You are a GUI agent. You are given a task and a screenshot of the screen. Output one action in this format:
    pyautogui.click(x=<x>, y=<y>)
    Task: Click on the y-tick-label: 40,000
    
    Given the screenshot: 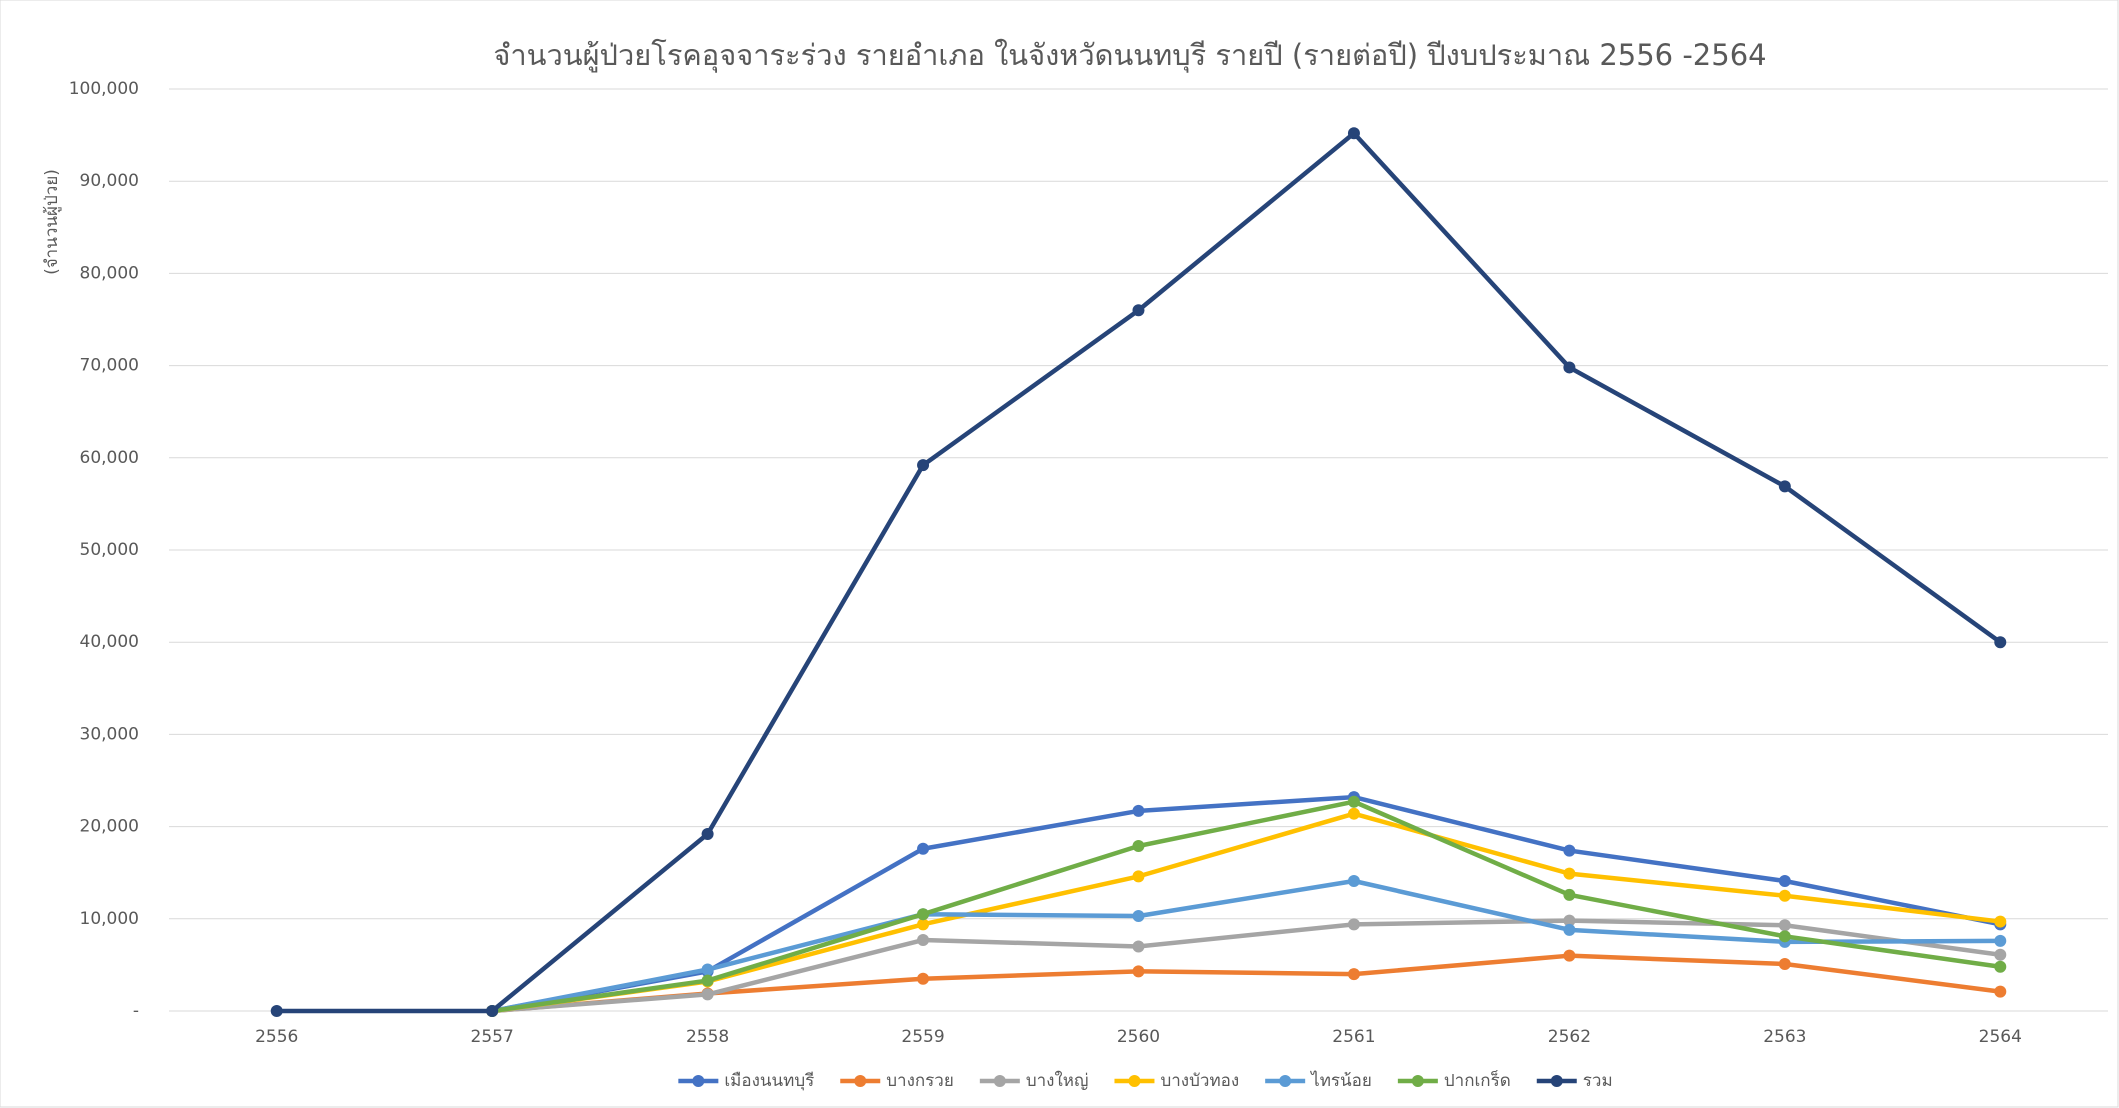 What is the action you would take?
    pyautogui.click(x=109, y=642)
    